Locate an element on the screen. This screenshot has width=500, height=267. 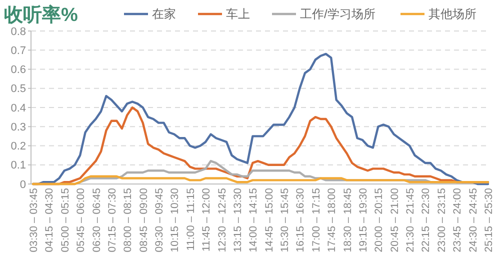
legend-label: 工作/学习场所 is located at coordinates (338, 14).